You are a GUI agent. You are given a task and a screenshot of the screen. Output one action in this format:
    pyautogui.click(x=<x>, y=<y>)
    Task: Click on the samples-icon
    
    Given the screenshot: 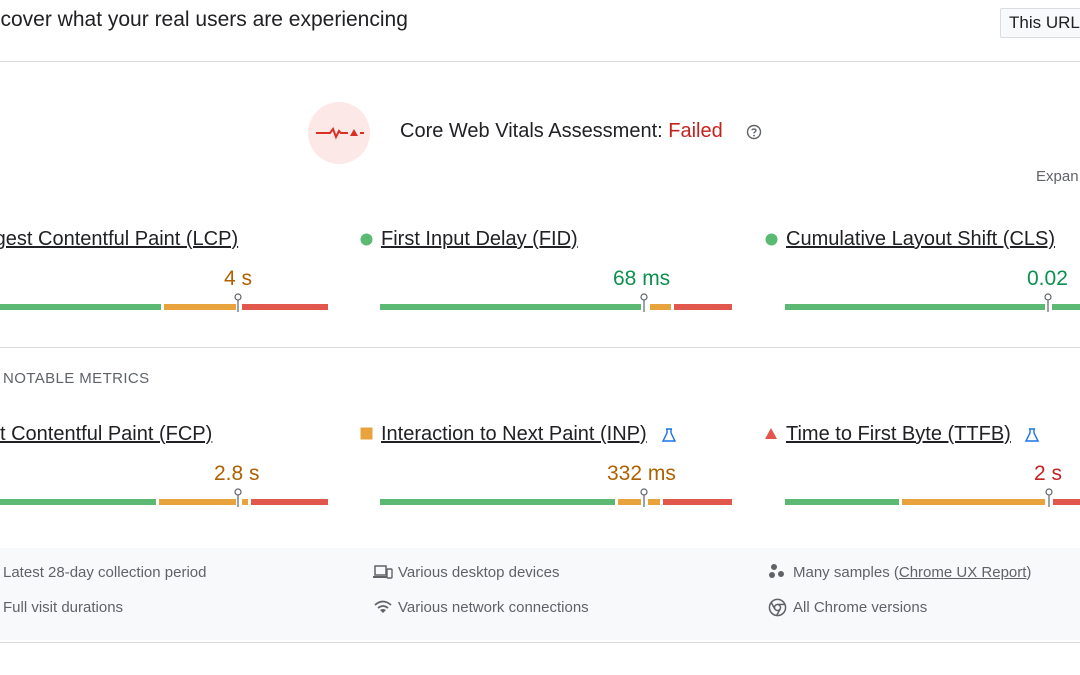 What is the action you would take?
    pyautogui.click(x=776, y=571)
    